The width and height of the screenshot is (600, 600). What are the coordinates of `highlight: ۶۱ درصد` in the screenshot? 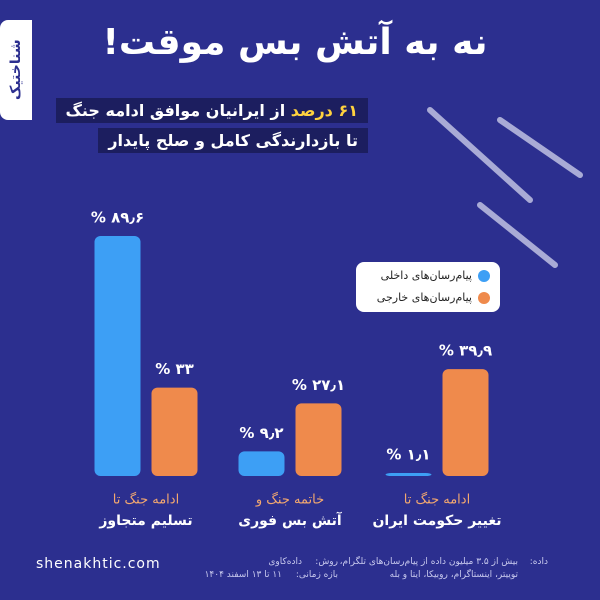 It's located at (324, 110).